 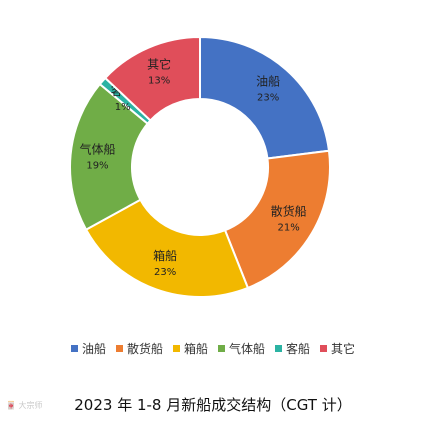 I want to click on slice-气体船, so click(x=109, y=156).